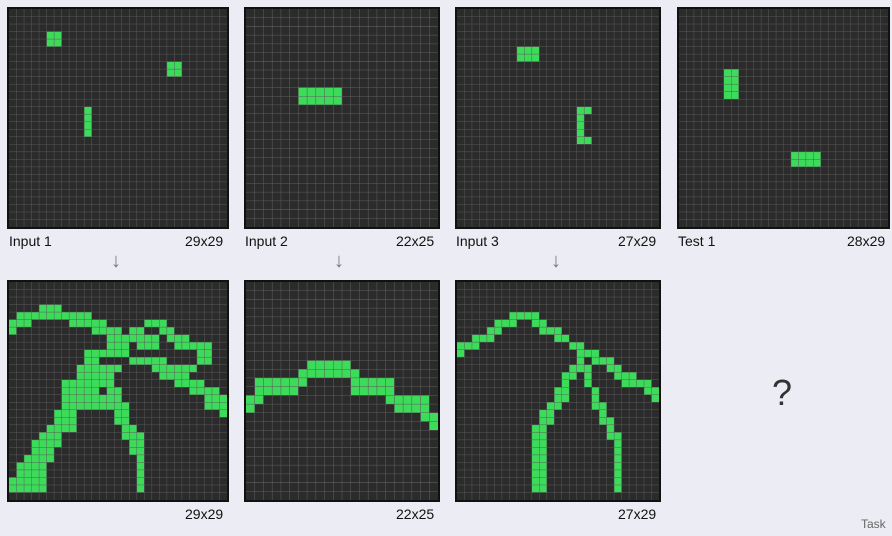  Describe the element at coordinates (415, 514) in the screenshot. I see `output-2-size: 22x25` at that location.